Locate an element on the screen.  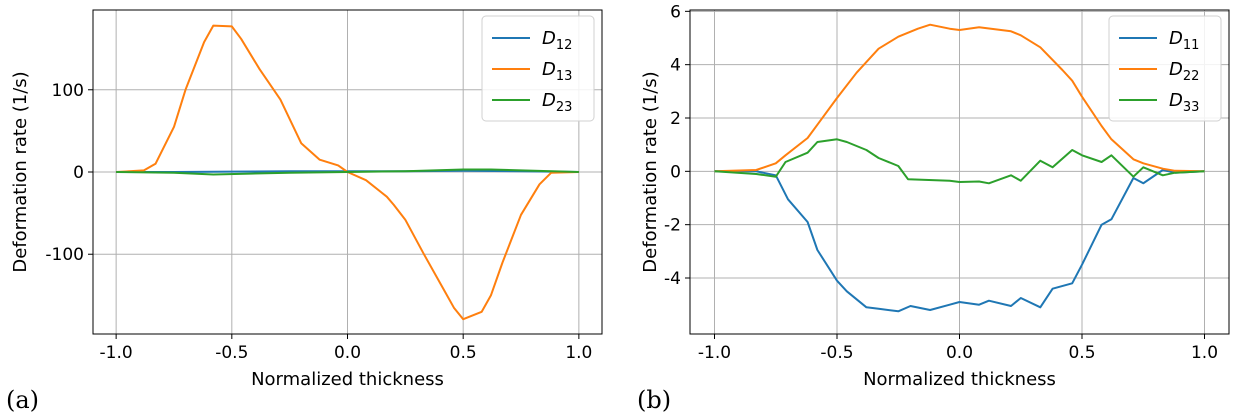
legend: D12 D13 D23 is located at coordinates (538, 68).